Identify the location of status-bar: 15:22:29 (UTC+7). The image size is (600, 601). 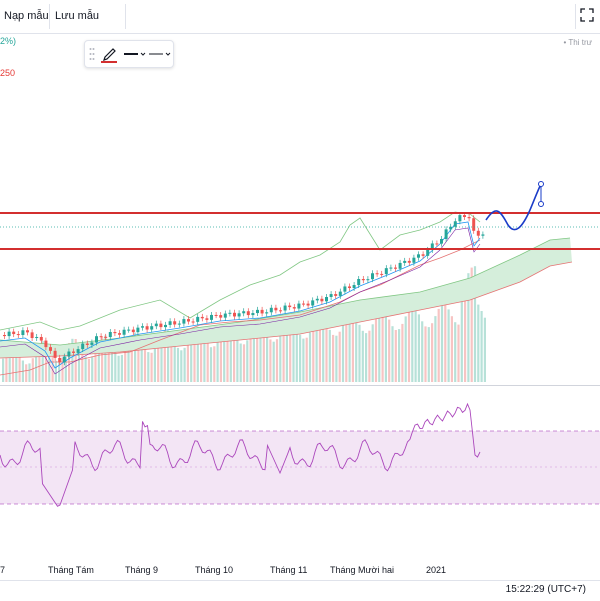
(300, 590).